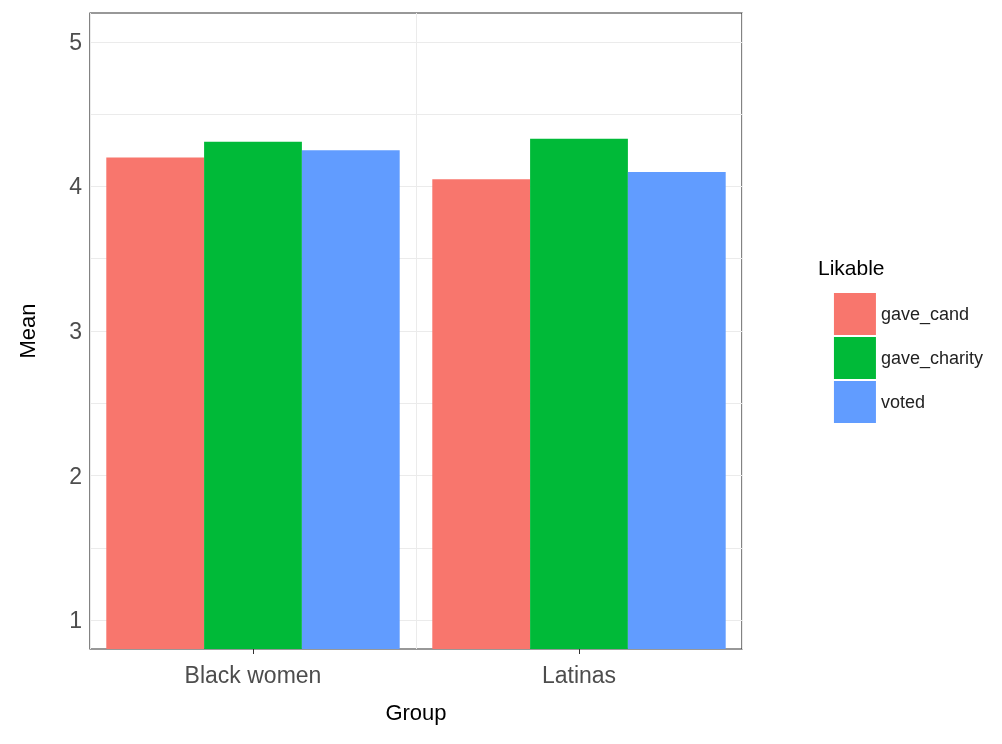 This screenshot has height=744, width=1002. I want to click on y-tick-label: 2, so click(75, 475).